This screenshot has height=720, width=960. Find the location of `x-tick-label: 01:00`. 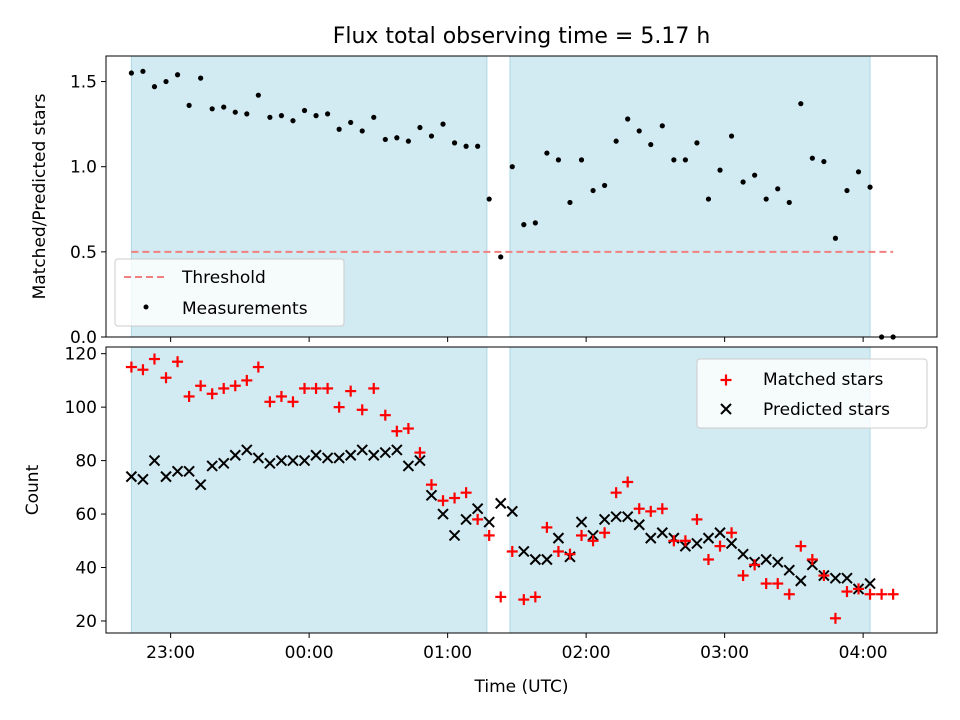

x-tick-label: 01:00 is located at coordinates (447, 653).